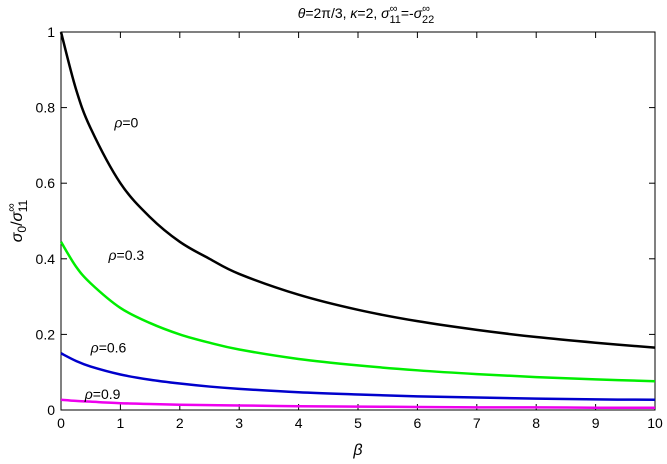 This screenshot has height=464, width=667. What do you see at coordinates (428, 20) in the screenshot?
I see `title-sub2: 22` at bounding box center [428, 20].